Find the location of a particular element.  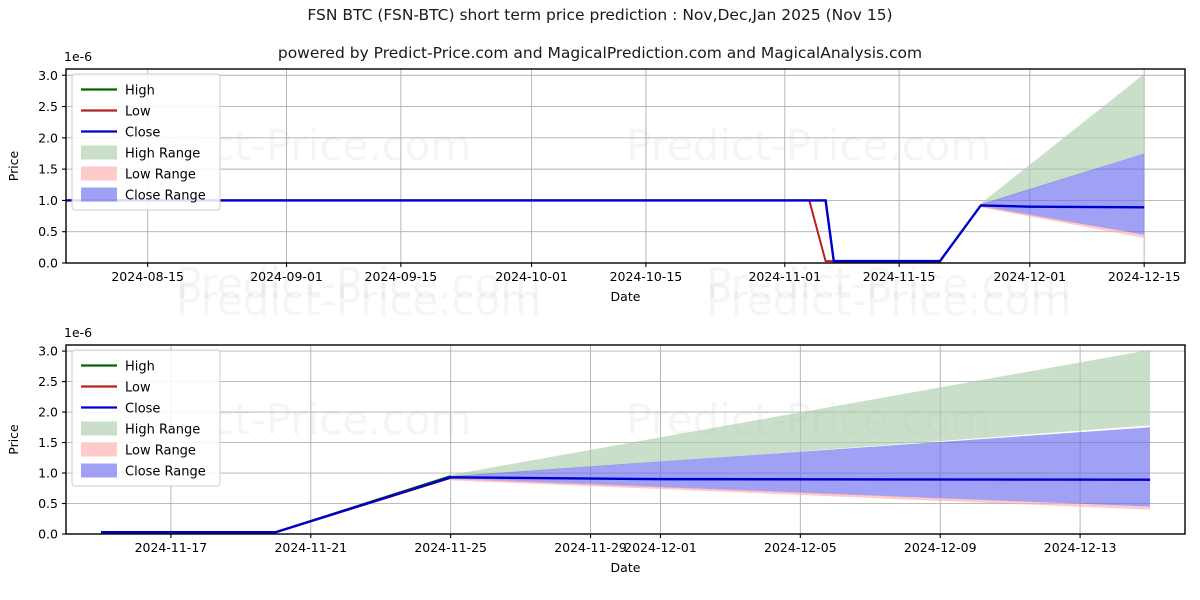

x-tick-label: 2024-08-15 is located at coordinates (147, 276).